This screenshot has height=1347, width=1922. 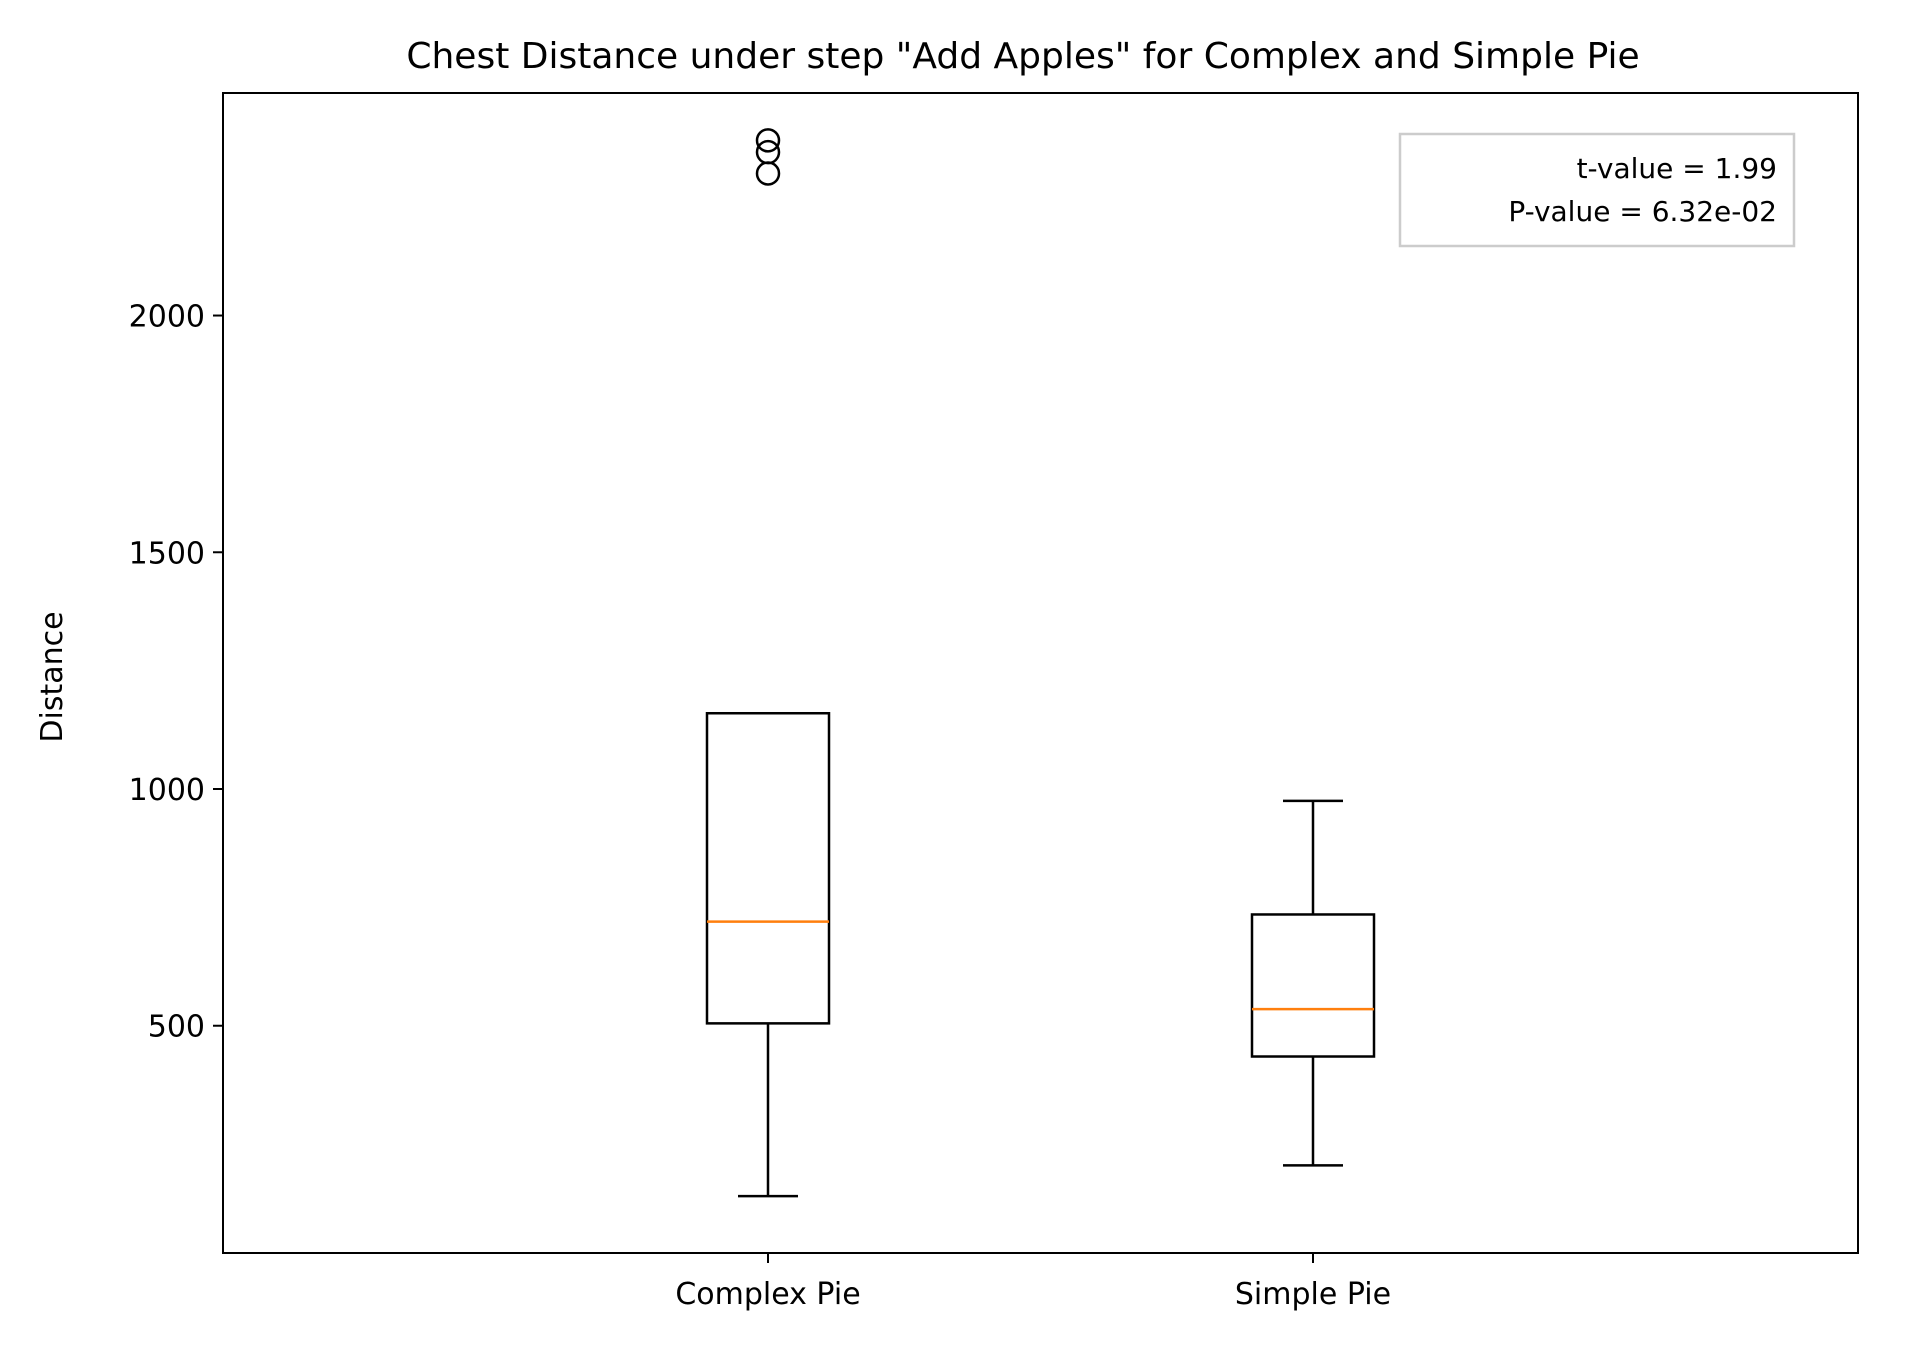 I want to click on annotation-line: P-value = 6.32e-02, so click(x=1642, y=211).